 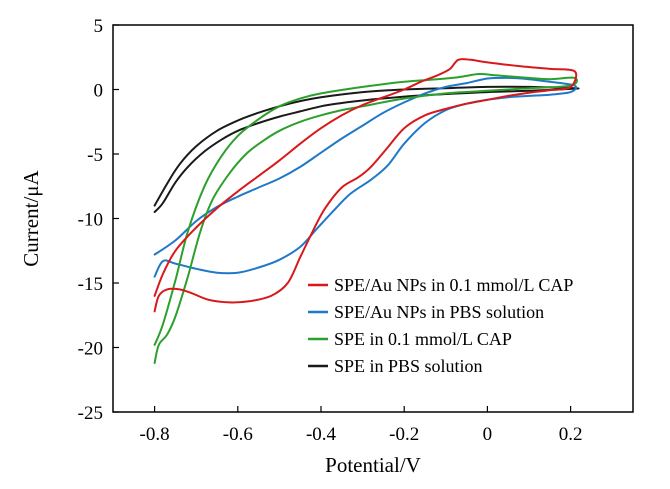 I want to click on legend-label: SPE in 0.1 mmol/L CAP, so click(x=423, y=339).